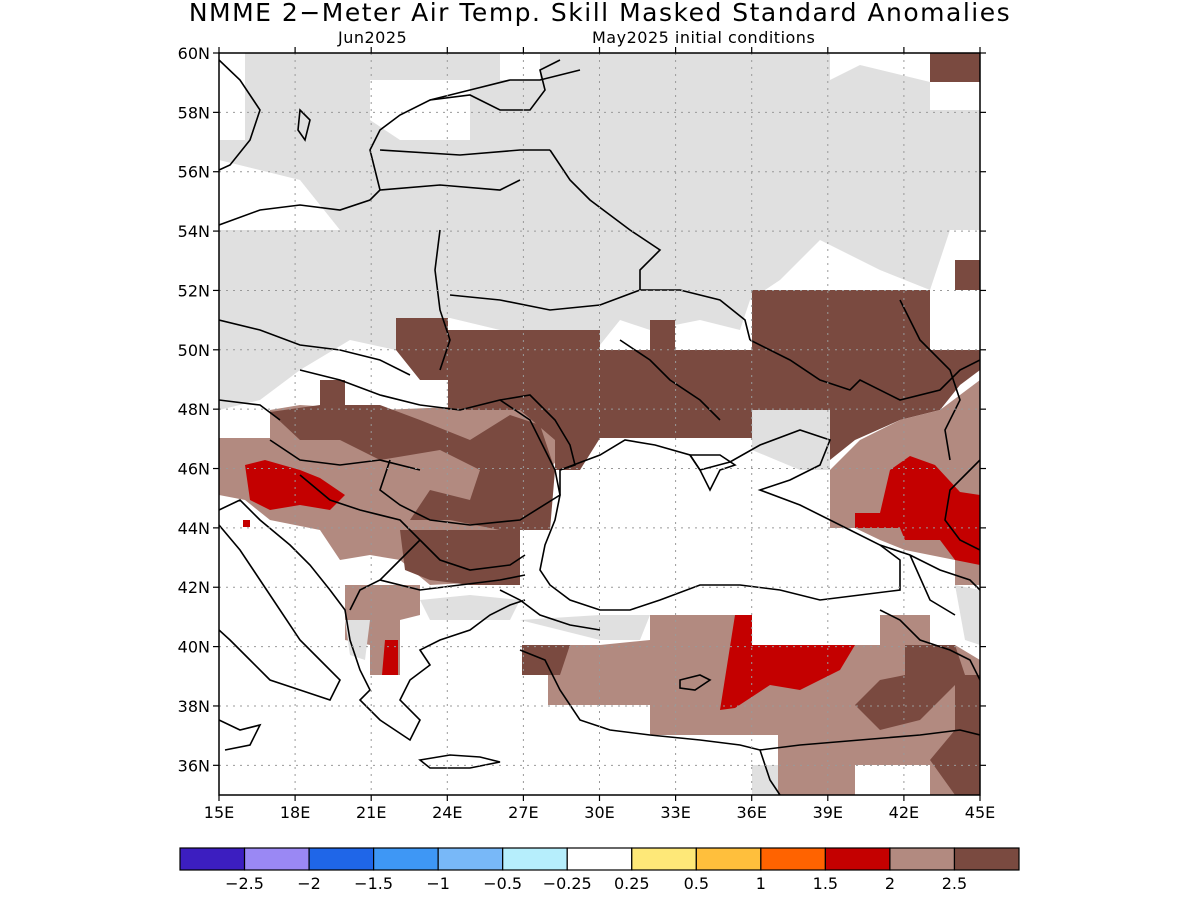 This screenshot has width=1200, height=900. What do you see at coordinates (596, 883) in the screenshot?
I see `legend-labels: −2.5 −2 −1.5 −1 −0.5 −0.25 0.25 0.5 1 1.5 2 2.5` at bounding box center [596, 883].